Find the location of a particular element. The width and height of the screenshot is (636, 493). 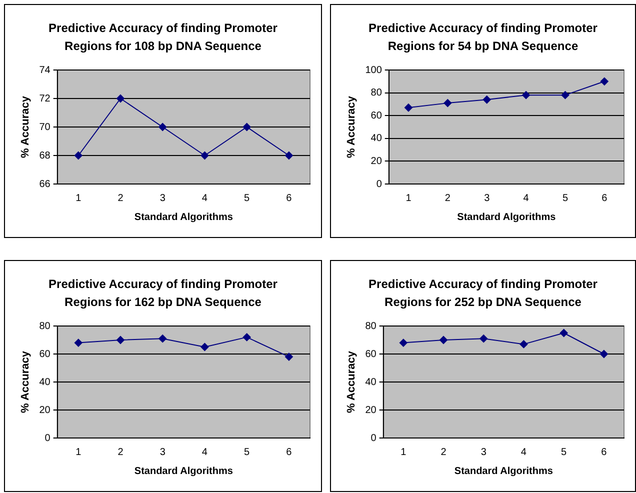

chart-title: Predictive Accuracy of finding Promoter Regions for 108 bp DNA Sequence is located at coordinates (163, 37).